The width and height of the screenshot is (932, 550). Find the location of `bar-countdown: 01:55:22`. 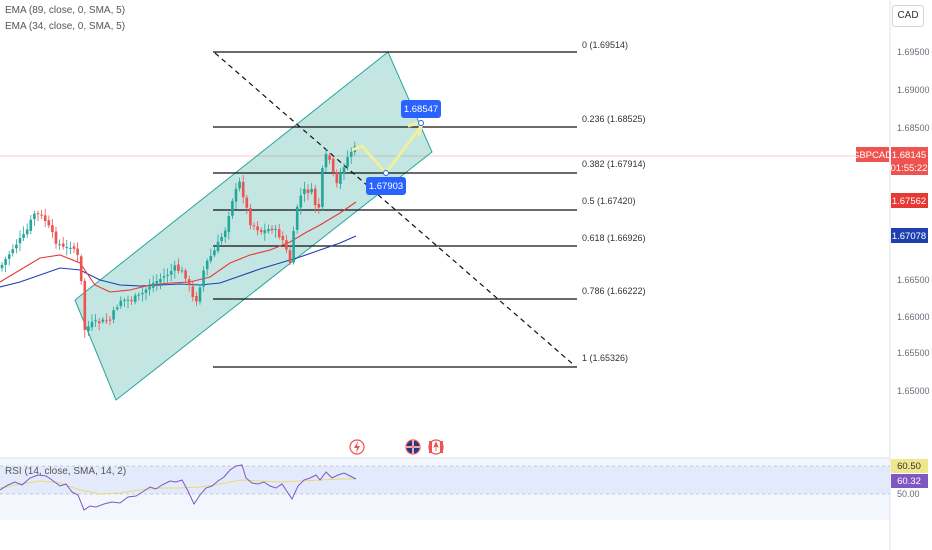

bar-countdown: 01:55:22 is located at coordinates (909, 168).